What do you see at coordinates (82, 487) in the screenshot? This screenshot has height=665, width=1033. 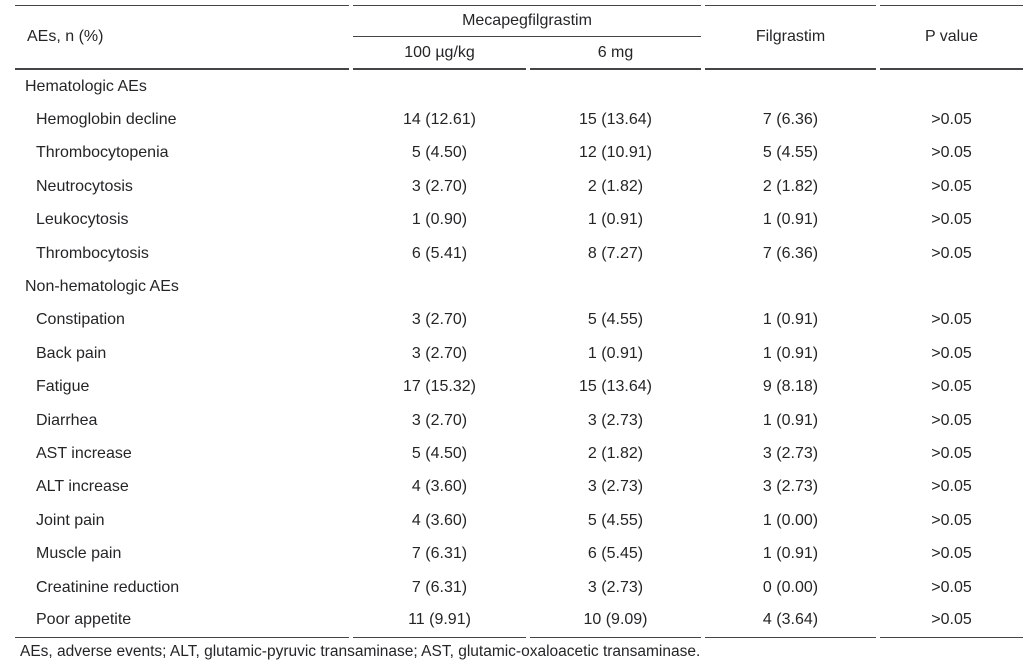 I see `ae-label: ALT increase` at bounding box center [82, 487].